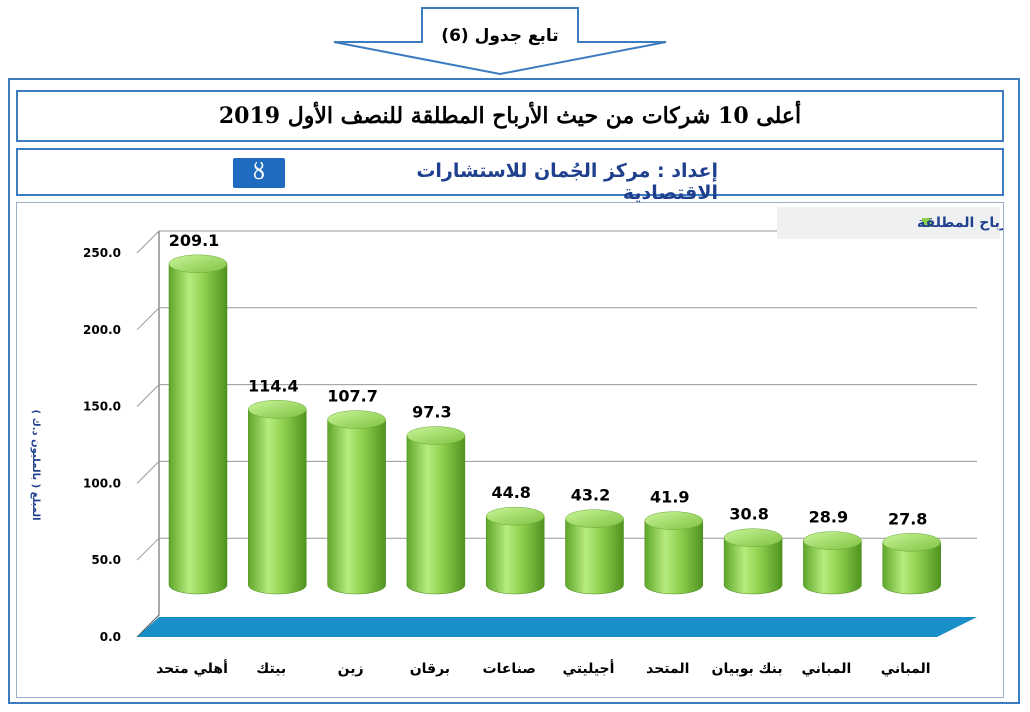  Describe the element at coordinates (35, 465) in the screenshot. I see `y-axis-label: المبلغ ( بالمليون د.ك )` at that location.